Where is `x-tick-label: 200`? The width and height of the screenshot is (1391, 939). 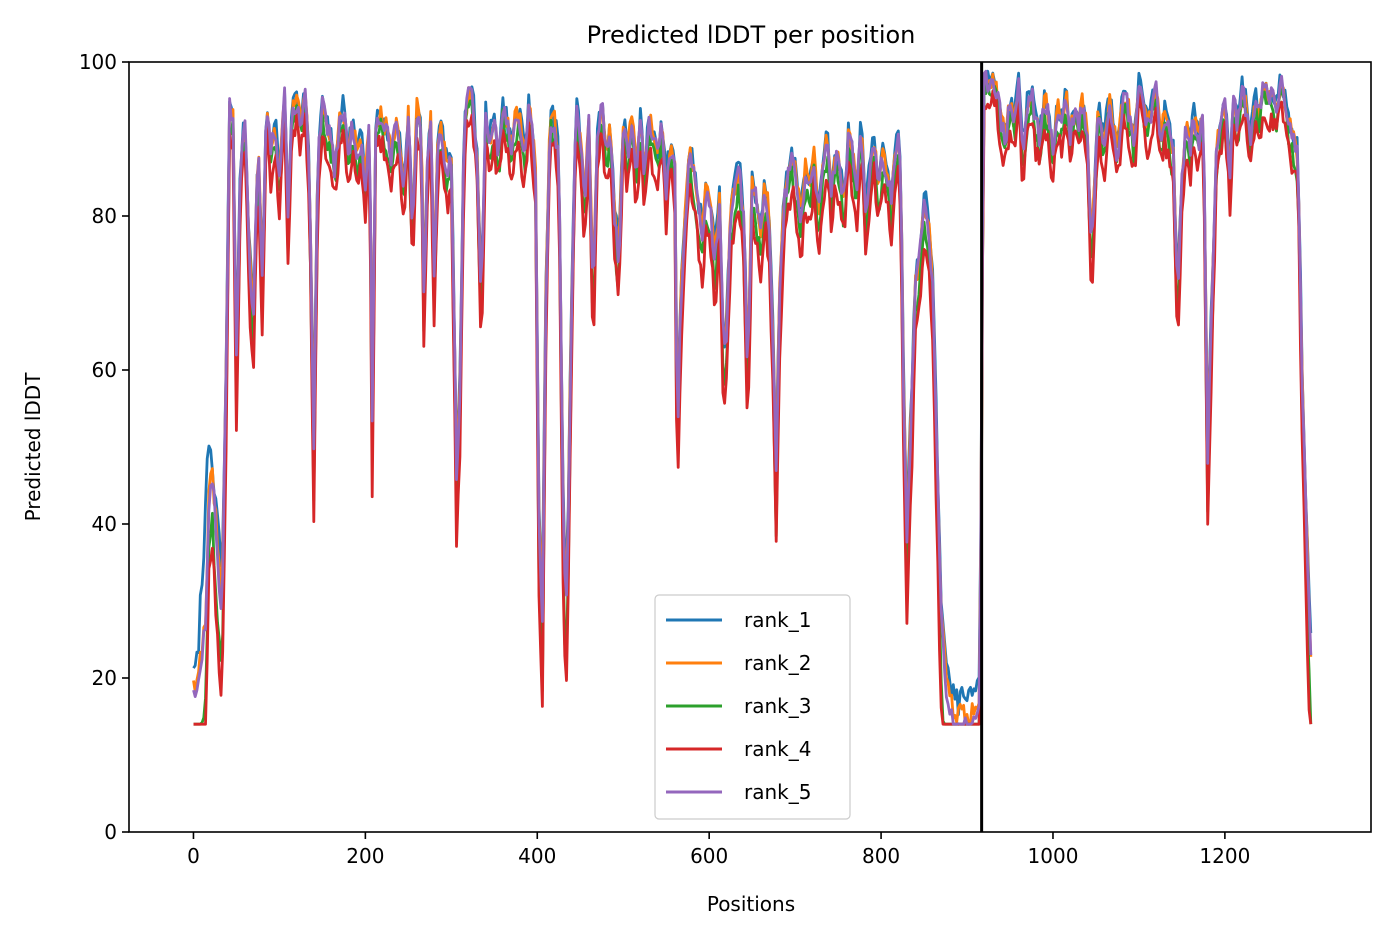 x-tick-label: 200 is located at coordinates (365, 856).